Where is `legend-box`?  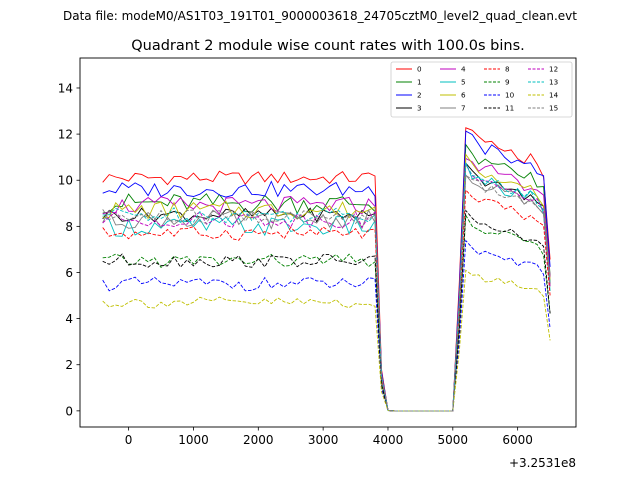 legend-box is located at coordinates (481, 89).